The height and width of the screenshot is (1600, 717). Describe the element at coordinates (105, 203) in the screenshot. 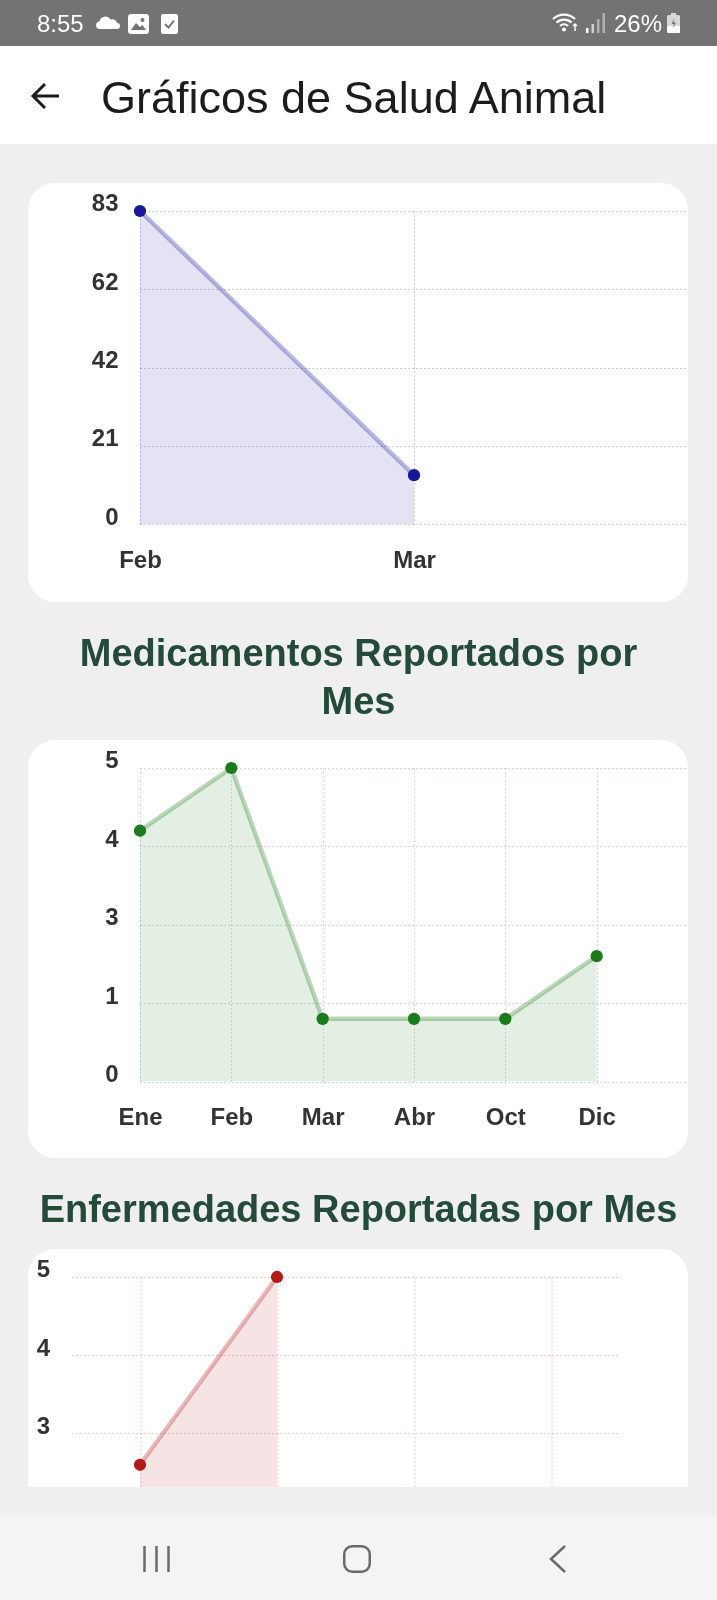

I see `y-tick-label: 83` at that location.